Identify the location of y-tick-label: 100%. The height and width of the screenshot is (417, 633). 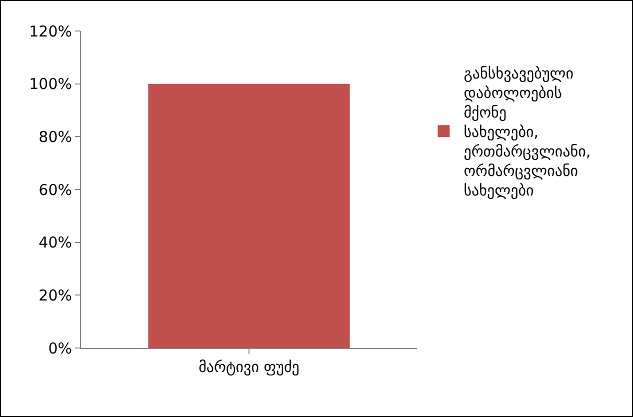
(50, 84).